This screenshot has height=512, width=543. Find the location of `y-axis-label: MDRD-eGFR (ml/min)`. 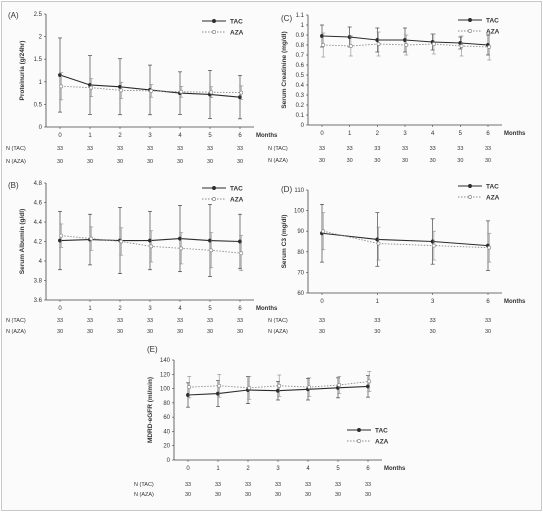

y-axis-label: MDRD-eGFR (ml/min) is located at coordinates (150, 410).